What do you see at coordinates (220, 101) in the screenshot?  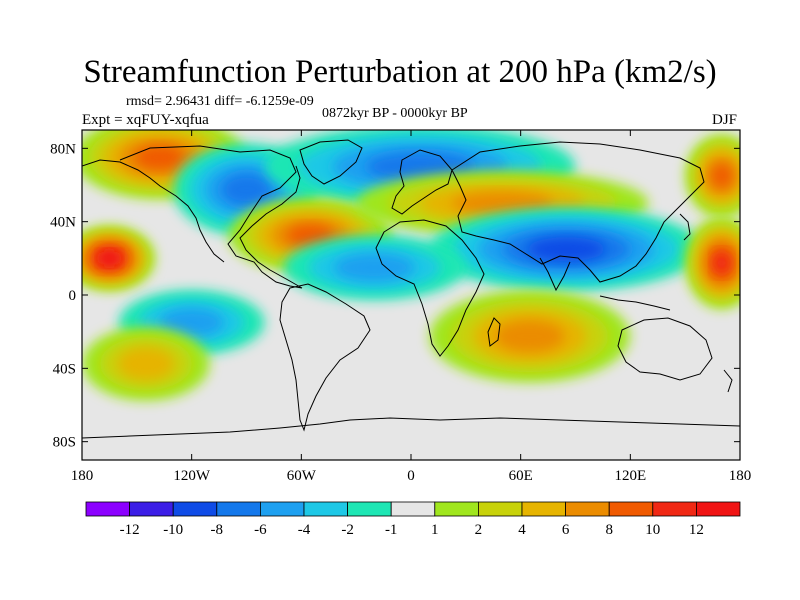 I see `rmsd-label: rmsd= 2.96431 diff= -6.1259e-09` at bounding box center [220, 101].